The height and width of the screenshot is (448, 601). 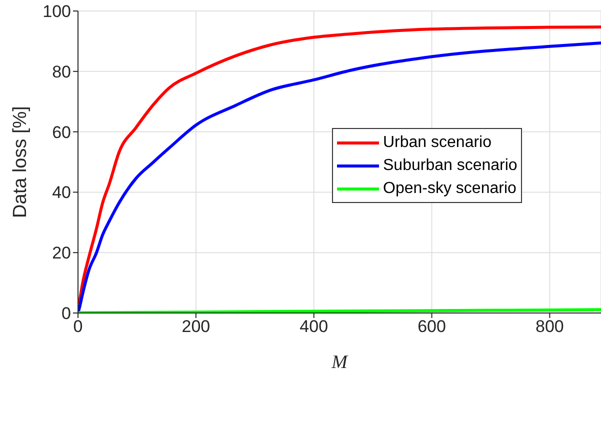 I want to click on x-tick-label: 200, so click(x=196, y=326).